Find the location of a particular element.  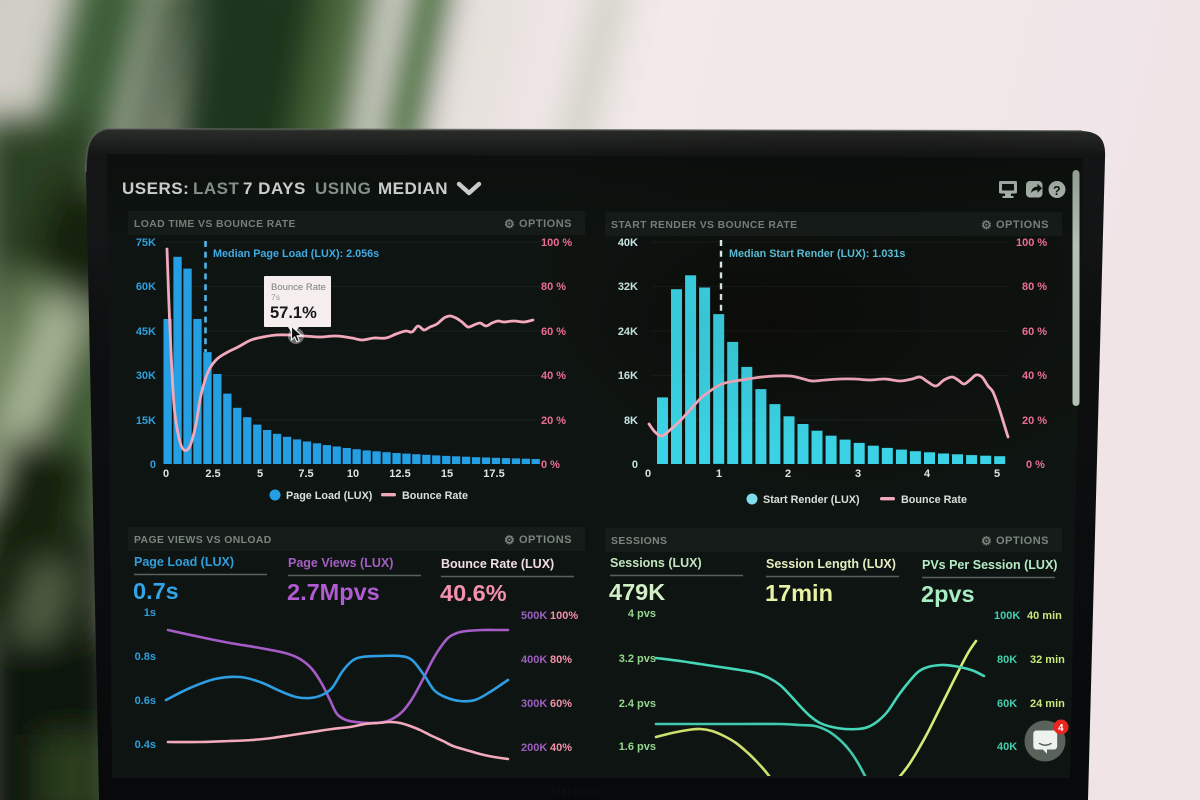

svg-text: Bounce Rate (LUX) is located at coordinates (497, 564).